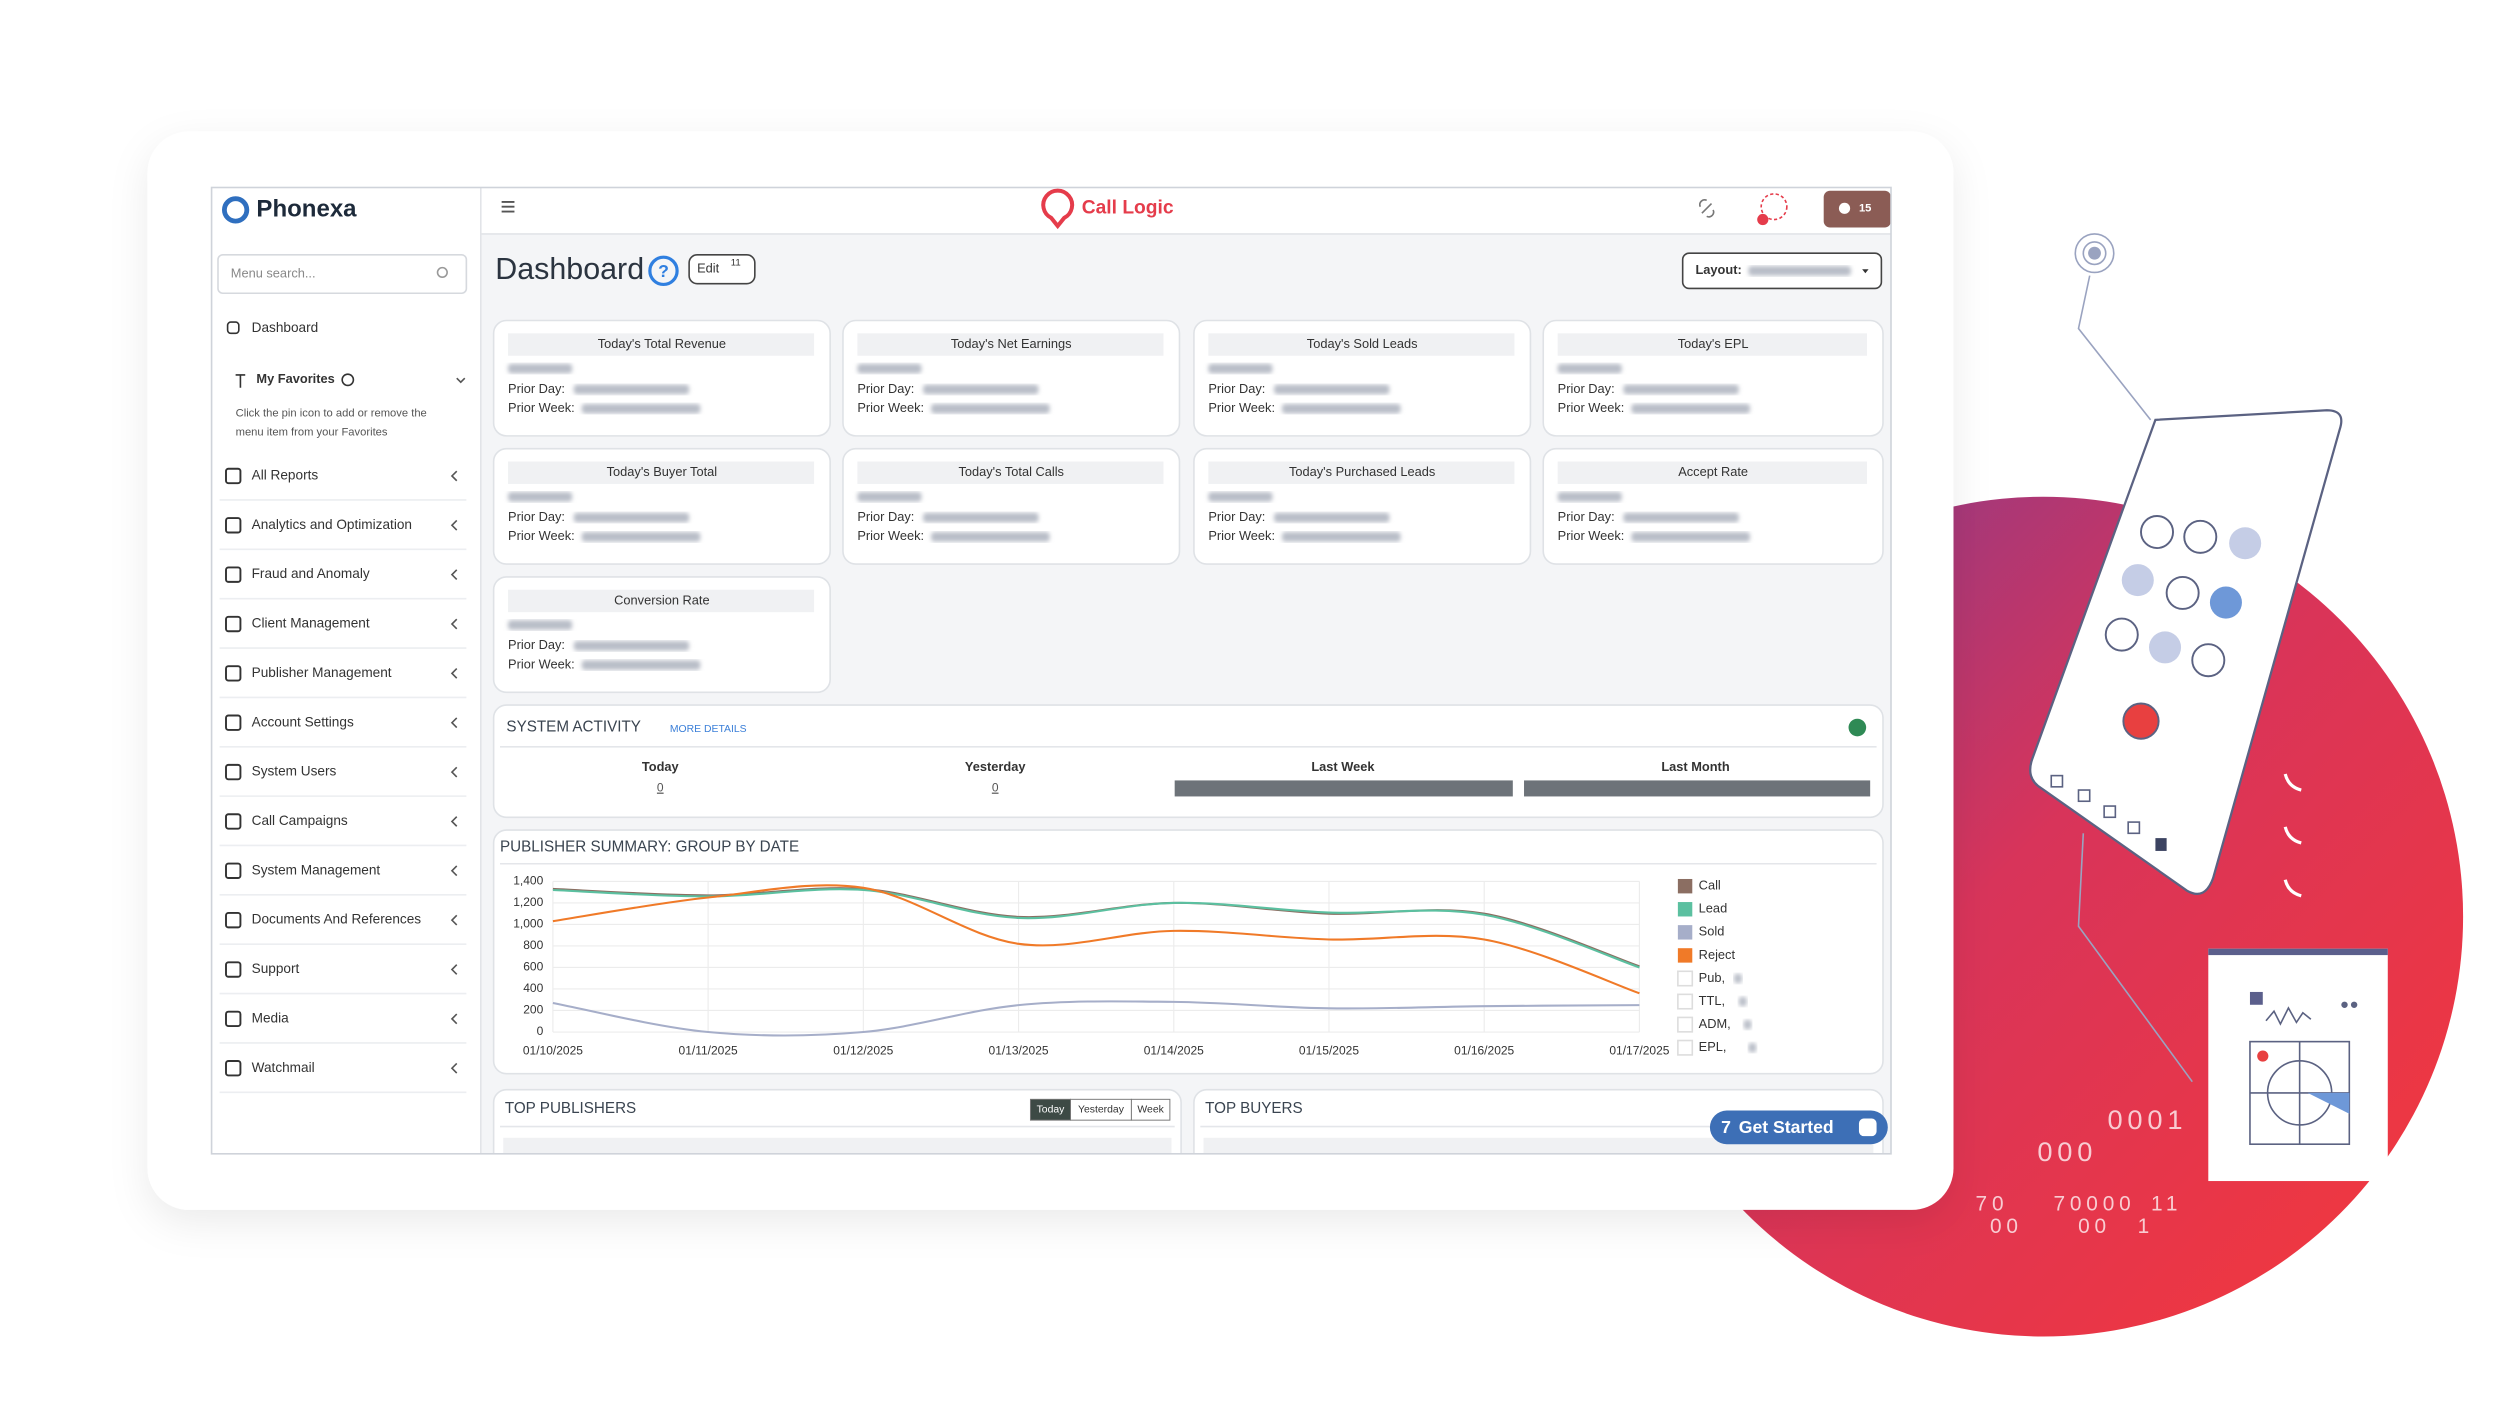 The image size is (2500, 1407). What do you see at coordinates (1992, 1204) in the screenshot?
I see `decor-number: 70` at bounding box center [1992, 1204].